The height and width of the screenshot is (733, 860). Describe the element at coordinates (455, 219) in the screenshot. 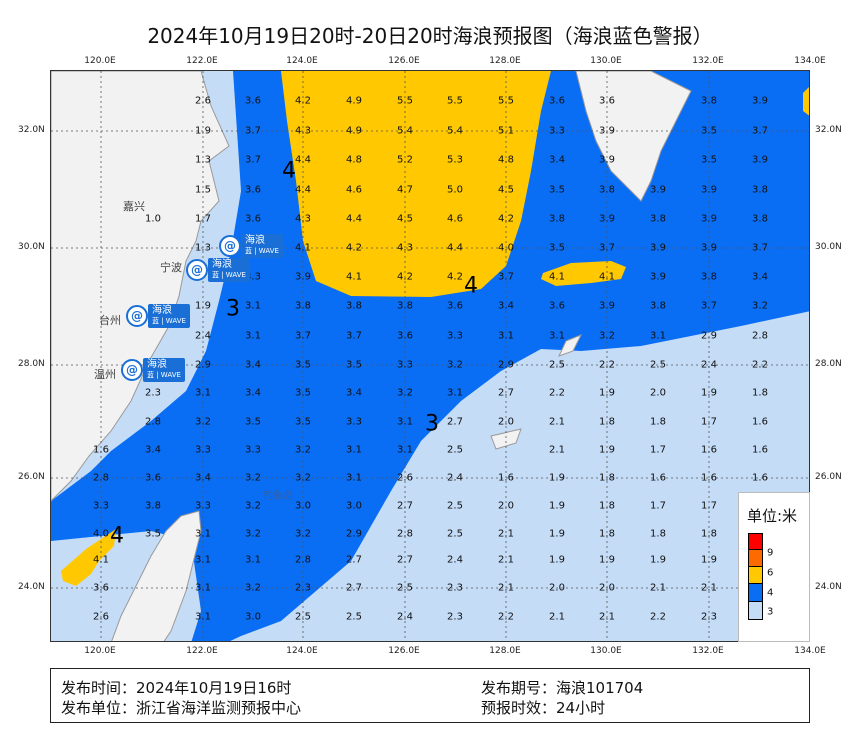

I see `wave-height-value: 4.6` at that location.